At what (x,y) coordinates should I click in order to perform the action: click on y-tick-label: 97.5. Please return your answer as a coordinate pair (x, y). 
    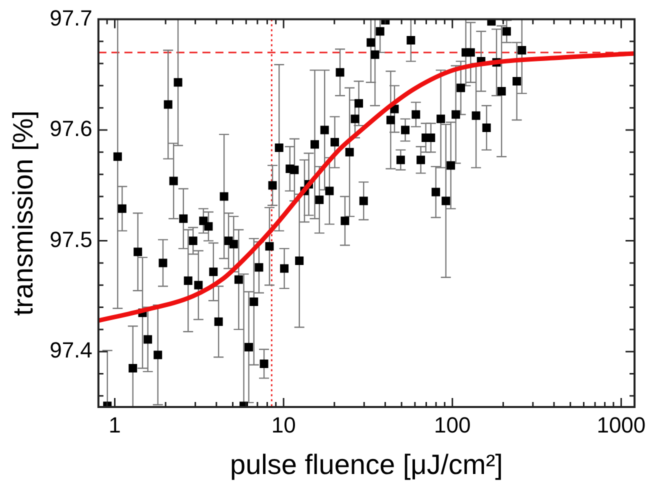
    Looking at the image, I should click on (71, 239).